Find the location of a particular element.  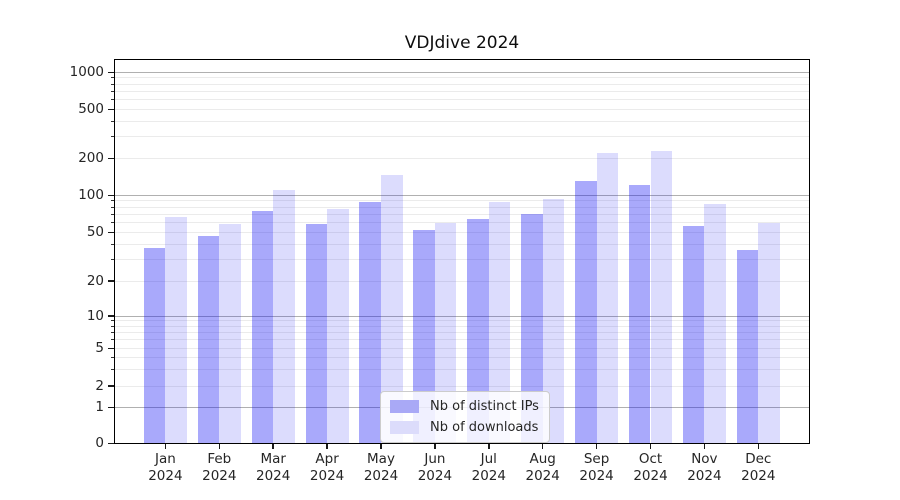

bar-downloads-dec is located at coordinates (769, 333).